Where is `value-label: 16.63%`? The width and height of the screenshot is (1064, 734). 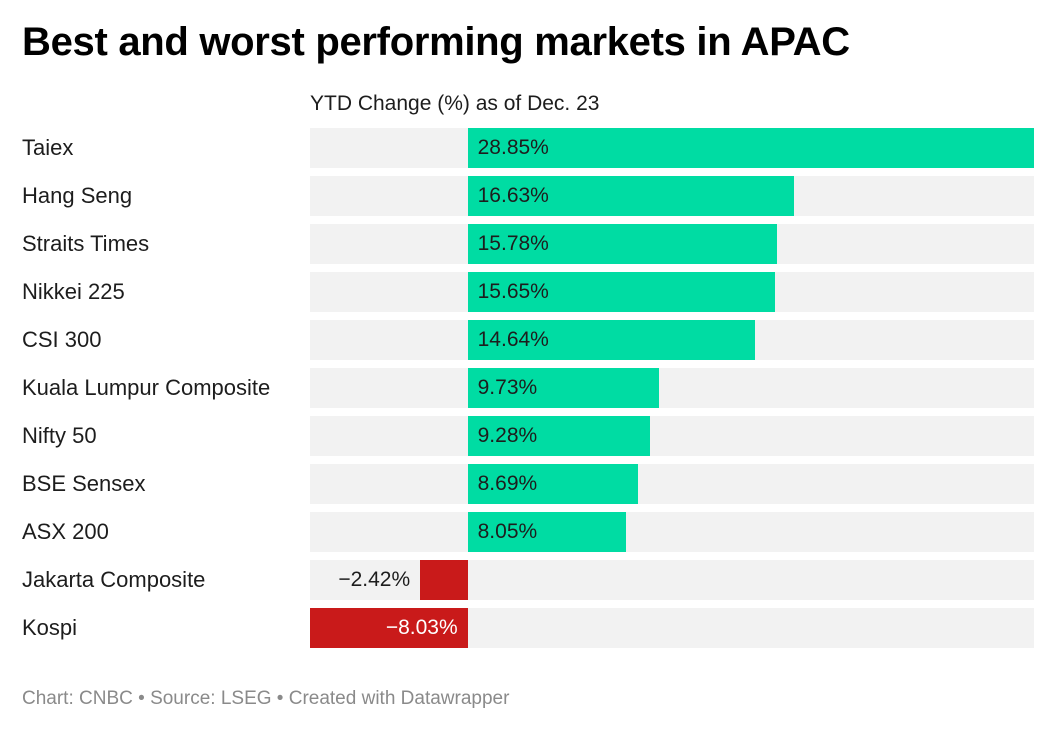
value-label: 16.63% is located at coordinates (513, 195).